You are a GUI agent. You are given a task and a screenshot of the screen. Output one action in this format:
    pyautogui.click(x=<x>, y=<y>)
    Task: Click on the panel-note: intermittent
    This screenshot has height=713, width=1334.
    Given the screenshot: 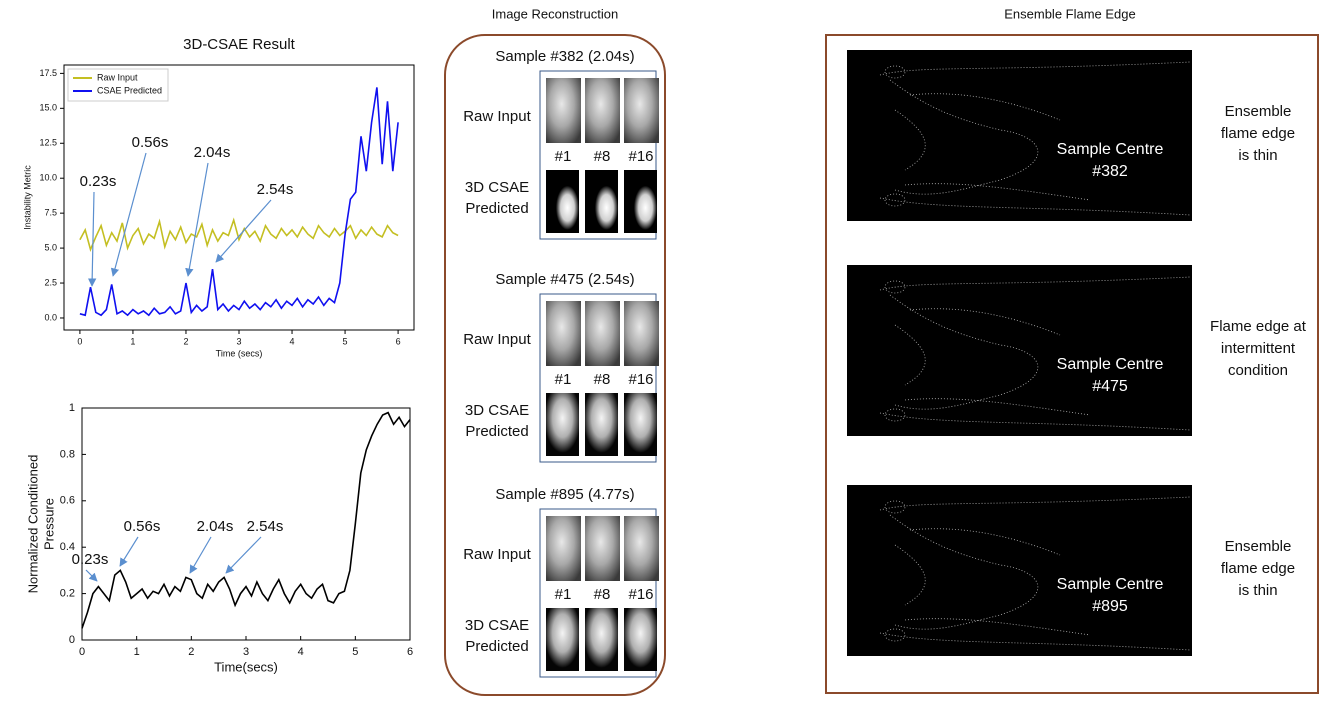 What is the action you would take?
    pyautogui.click(x=1258, y=348)
    